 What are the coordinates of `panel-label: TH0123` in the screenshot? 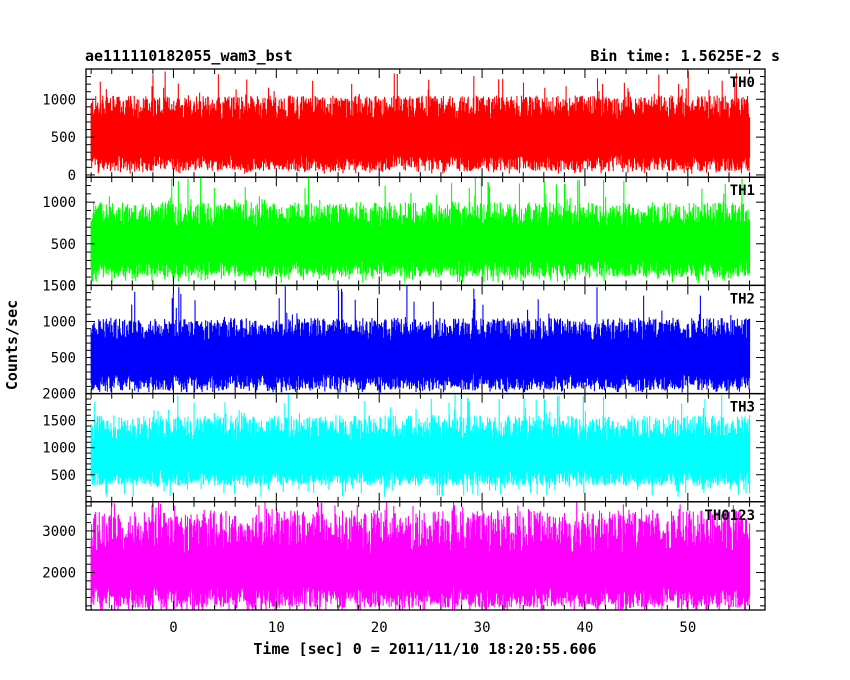 It's located at (729, 516).